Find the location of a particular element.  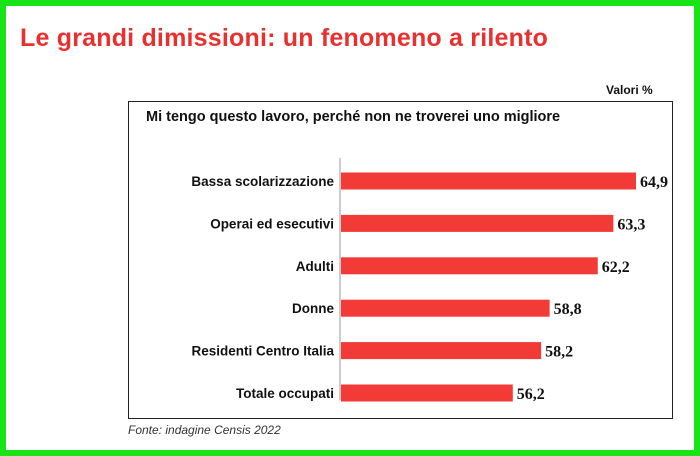

category-label: Operai ed esecutivi is located at coordinates (272, 223).